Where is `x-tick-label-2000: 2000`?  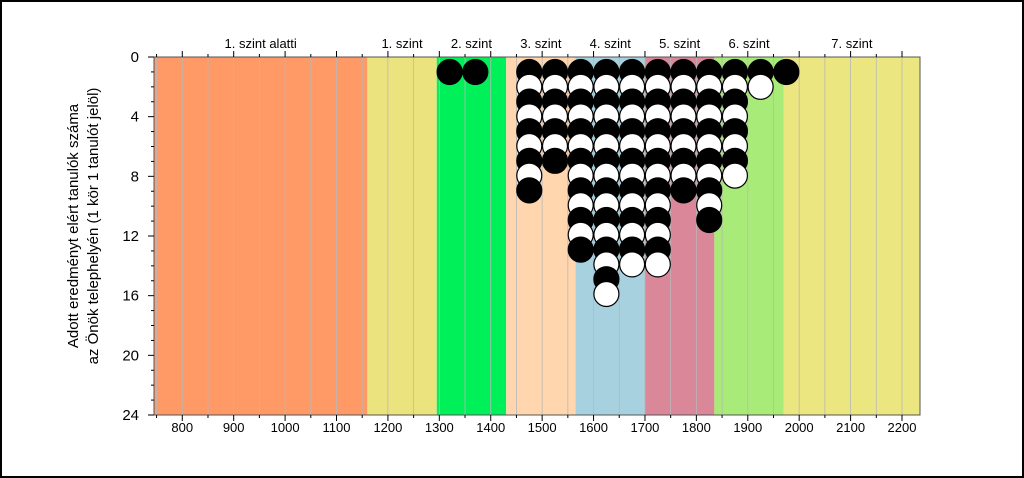
x-tick-label-2000: 2000 is located at coordinates (799, 427).